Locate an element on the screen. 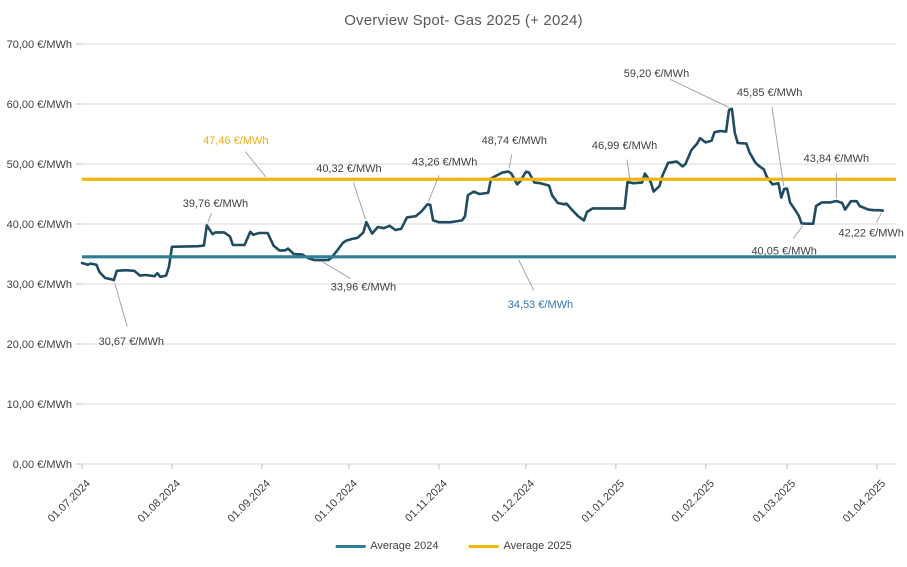 The width and height of the screenshot is (907, 567). annotation-label: 30,67 €/MWh is located at coordinates (131, 342).